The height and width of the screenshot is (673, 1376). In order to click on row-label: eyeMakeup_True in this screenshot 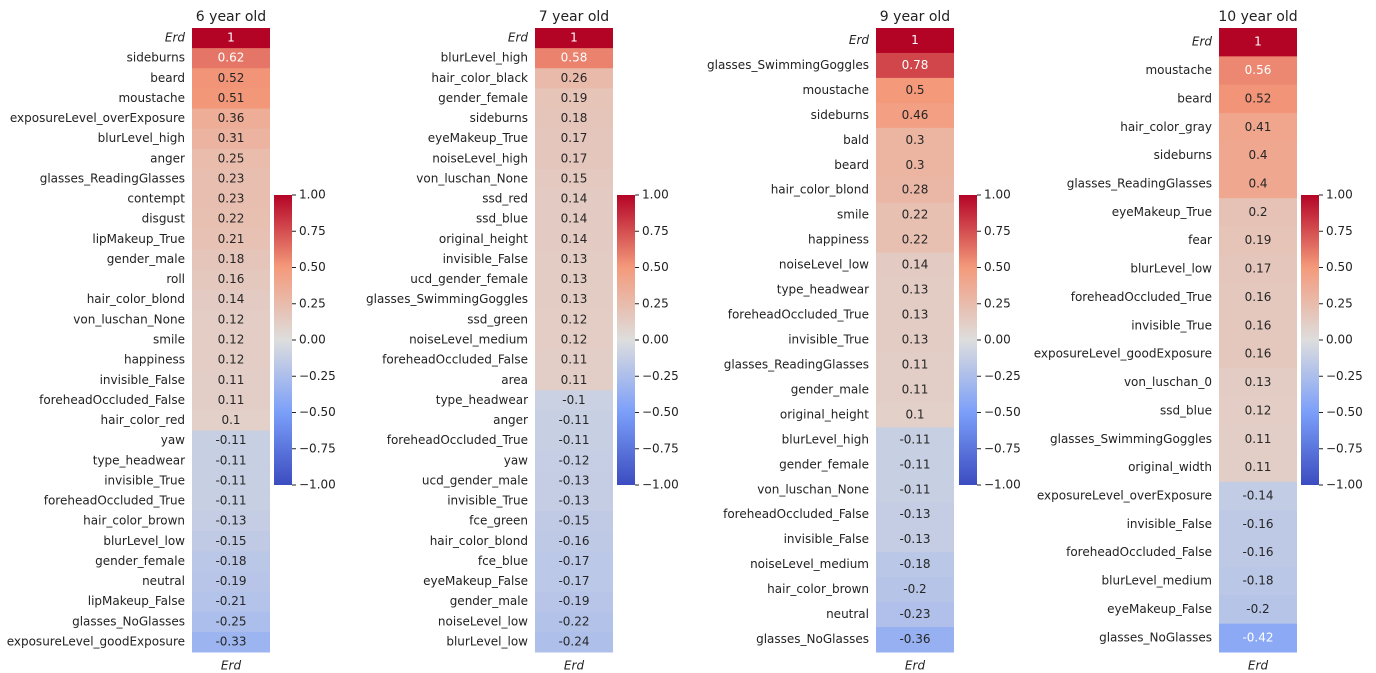, I will do `click(1162, 212)`.